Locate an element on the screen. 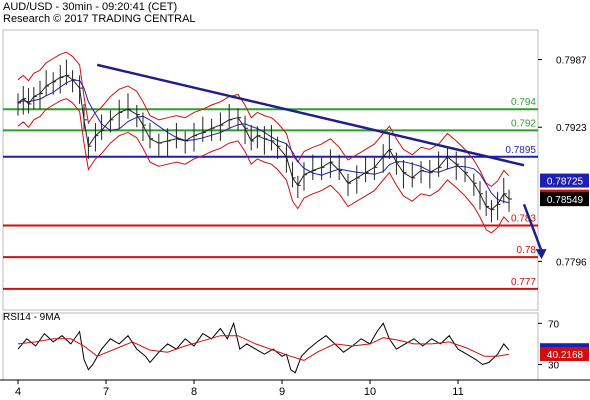 Image resolution: width=590 pixels, height=400 pixels. arrow-head is located at coordinates (541, 254).